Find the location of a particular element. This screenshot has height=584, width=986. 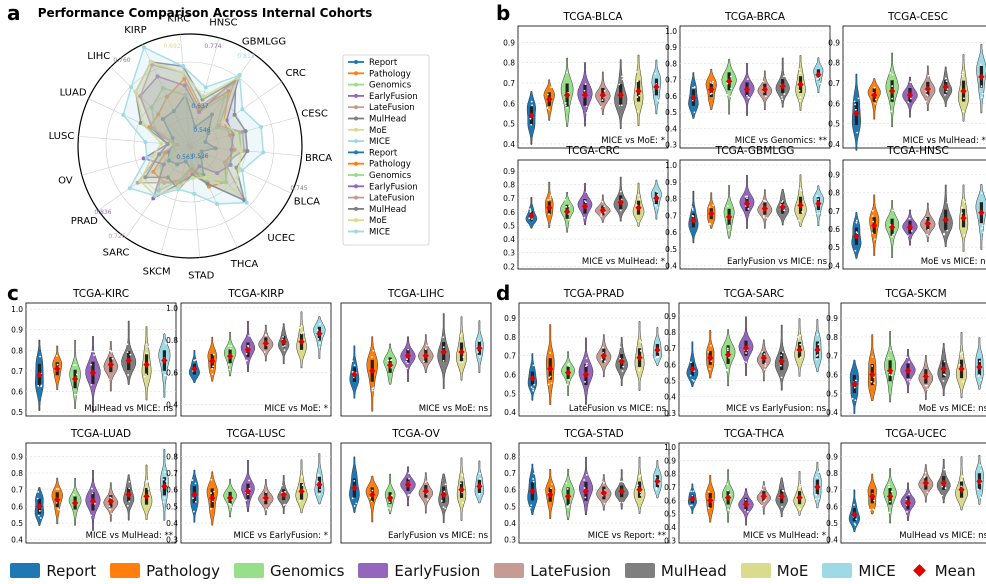

legend-item-genomics: Genomics is located at coordinates (289, 571).